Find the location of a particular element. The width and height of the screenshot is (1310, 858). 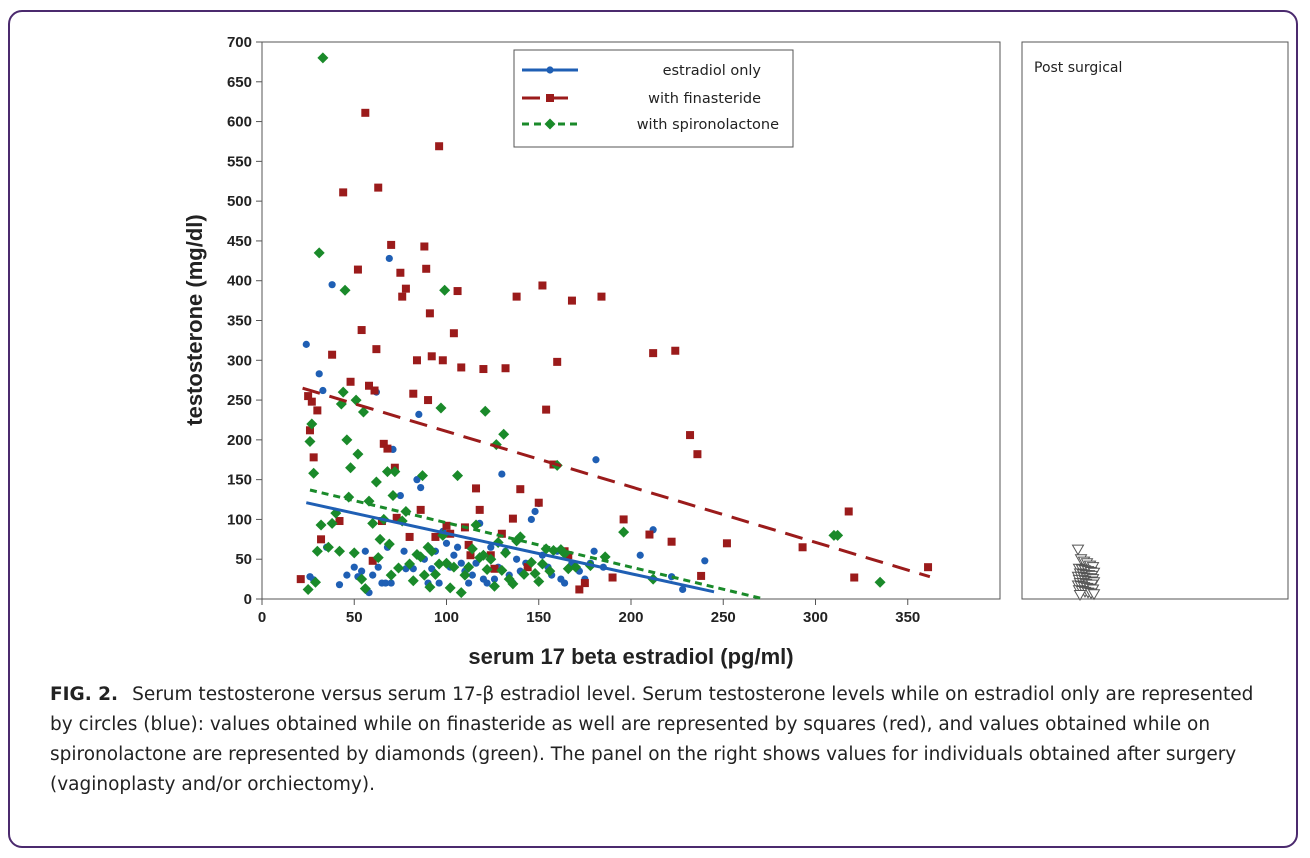

y-tick-label-650: 650 is located at coordinates (239, 82).